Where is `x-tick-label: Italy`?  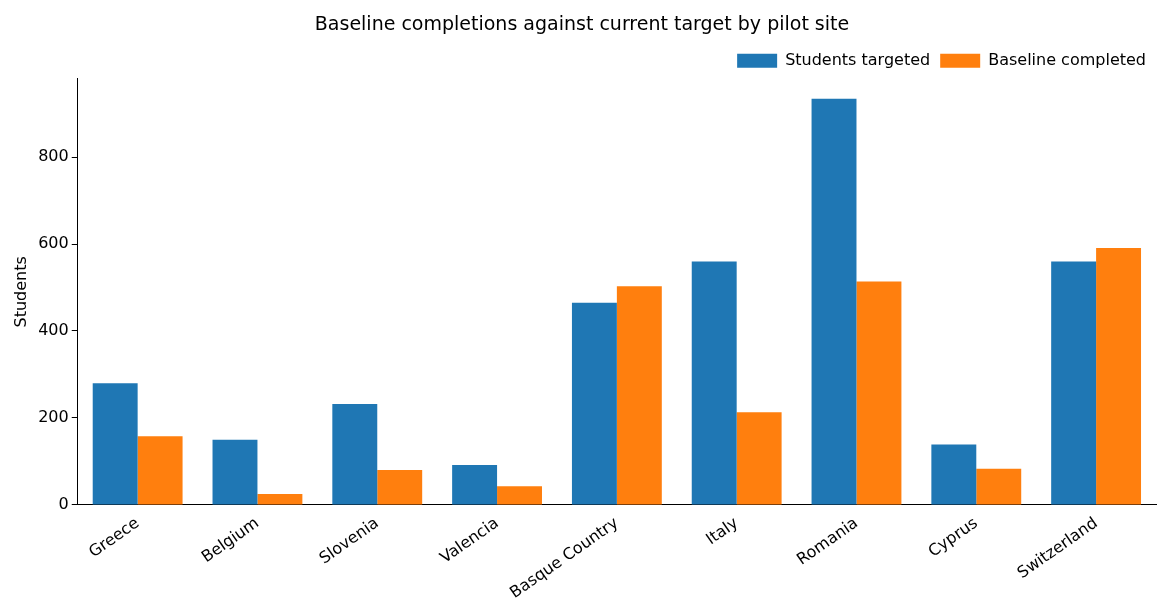
x-tick-label: Italy is located at coordinates (722, 530).